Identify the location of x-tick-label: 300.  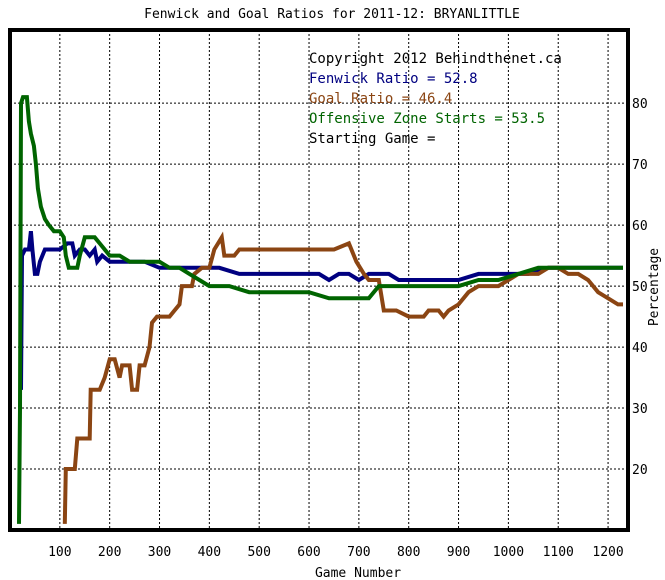
(159, 552).